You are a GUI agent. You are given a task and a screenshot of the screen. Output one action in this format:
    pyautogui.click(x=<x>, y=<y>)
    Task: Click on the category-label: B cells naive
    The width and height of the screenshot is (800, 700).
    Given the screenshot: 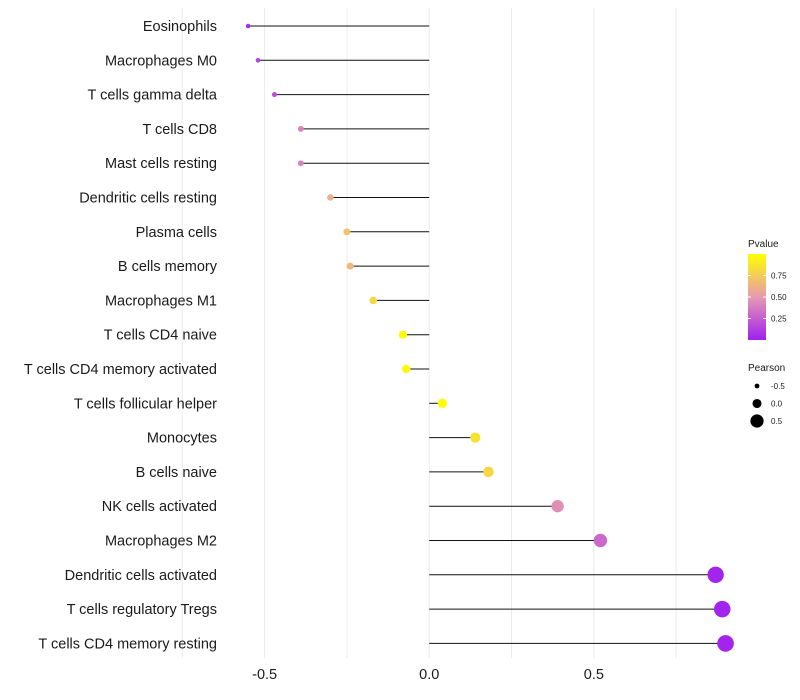 What is the action you would take?
    pyautogui.click(x=176, y=473)
    